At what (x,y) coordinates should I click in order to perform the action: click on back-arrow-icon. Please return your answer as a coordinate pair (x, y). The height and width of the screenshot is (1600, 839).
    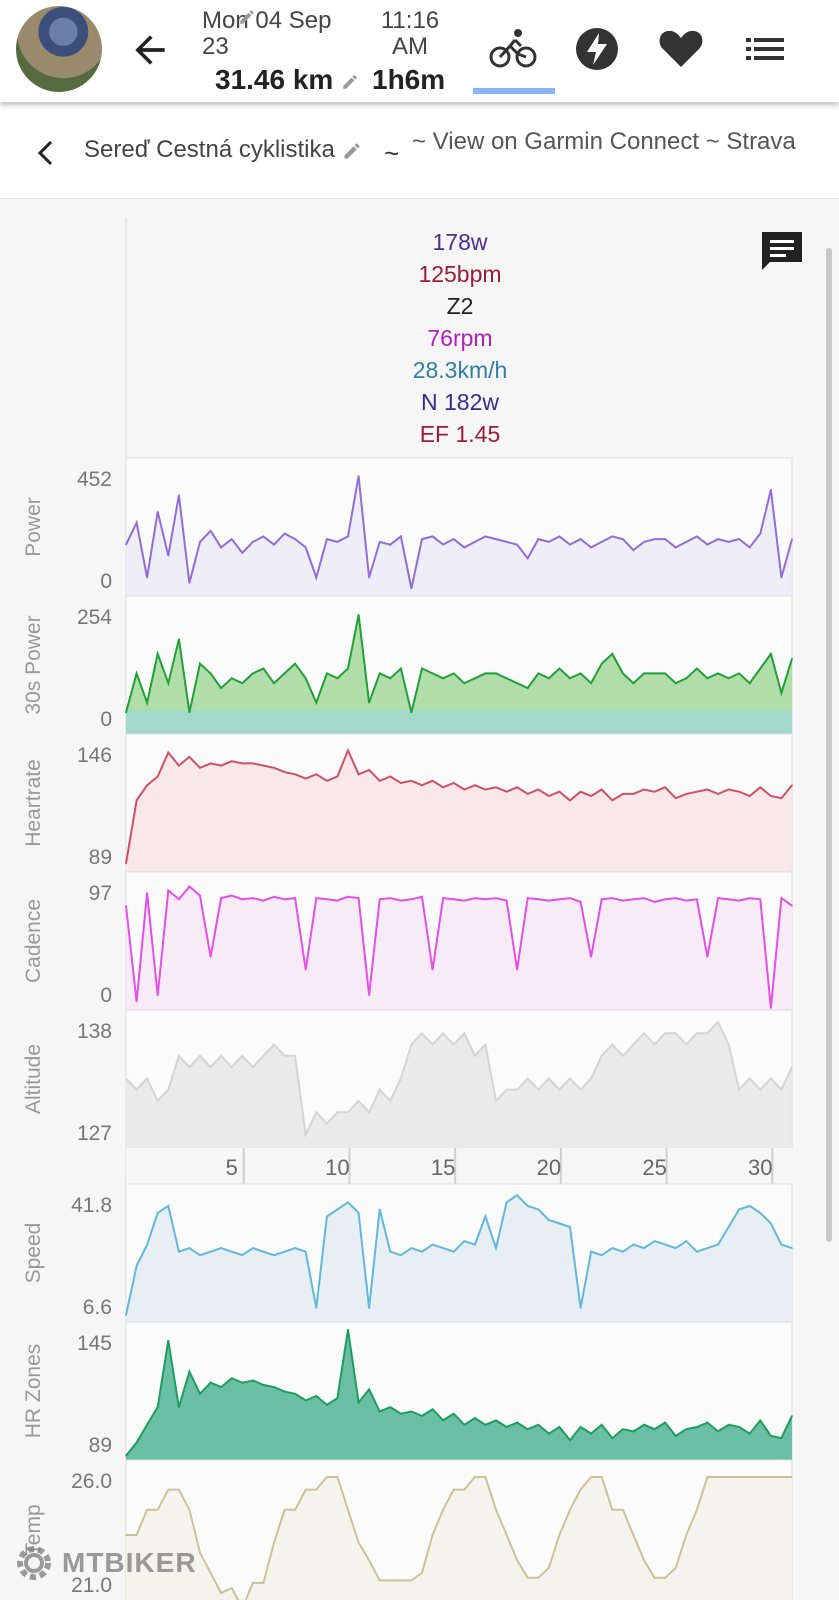
    Looking at the image, I should click on (150, 50).